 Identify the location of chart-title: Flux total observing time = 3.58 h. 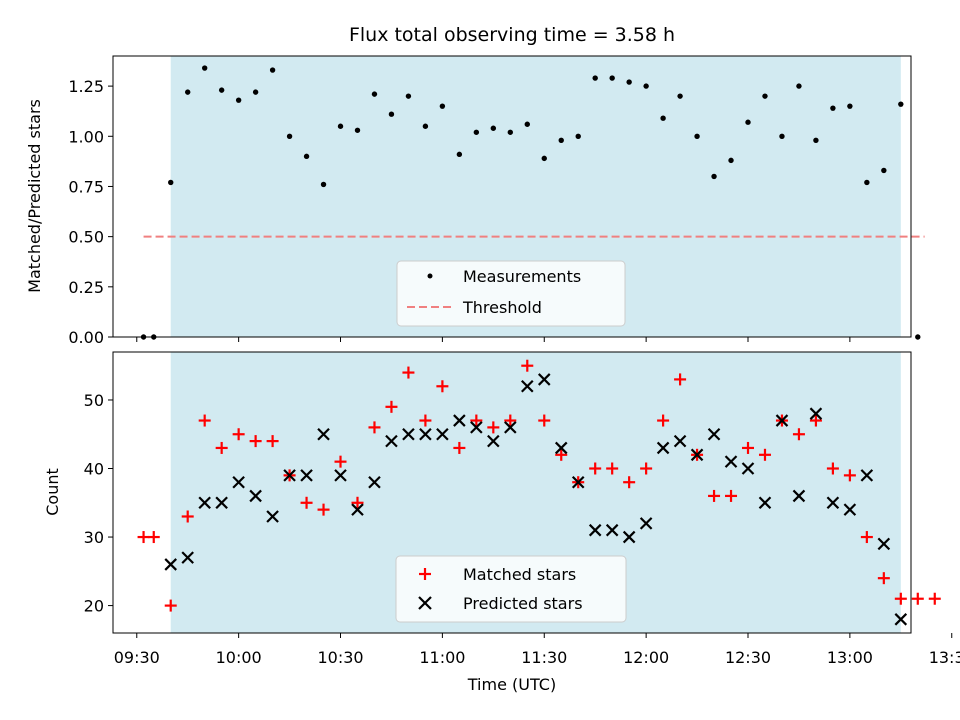
(512, 35).